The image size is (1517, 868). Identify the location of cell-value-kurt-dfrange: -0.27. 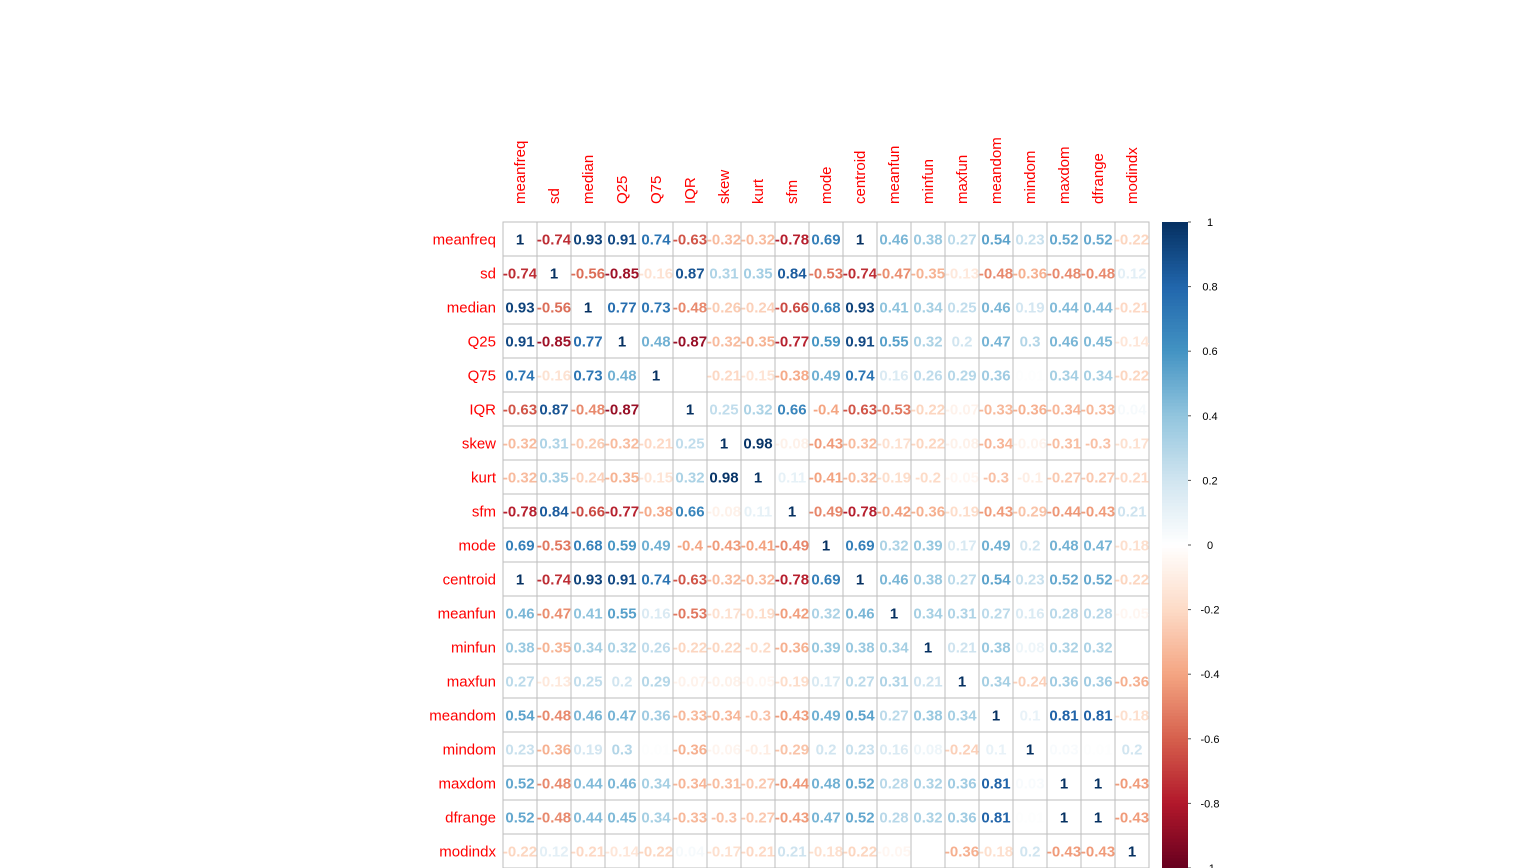
(1098, 478).